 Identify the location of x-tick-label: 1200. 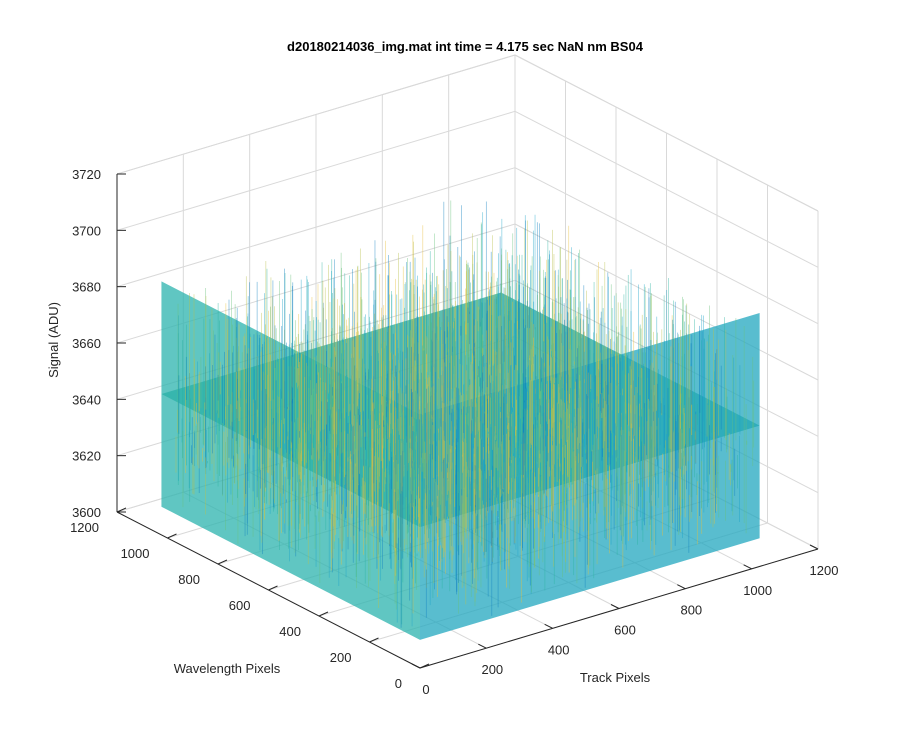
(824, 570).